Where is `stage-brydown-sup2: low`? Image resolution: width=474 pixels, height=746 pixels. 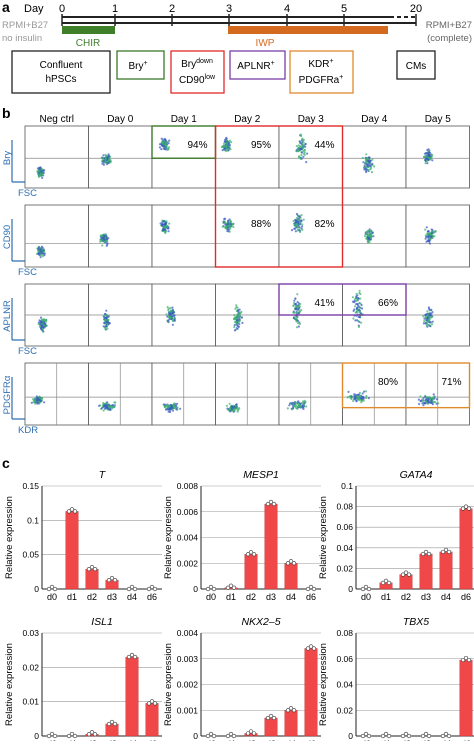
stage-brydown-sup2: low is located at coordinates (210, 77).